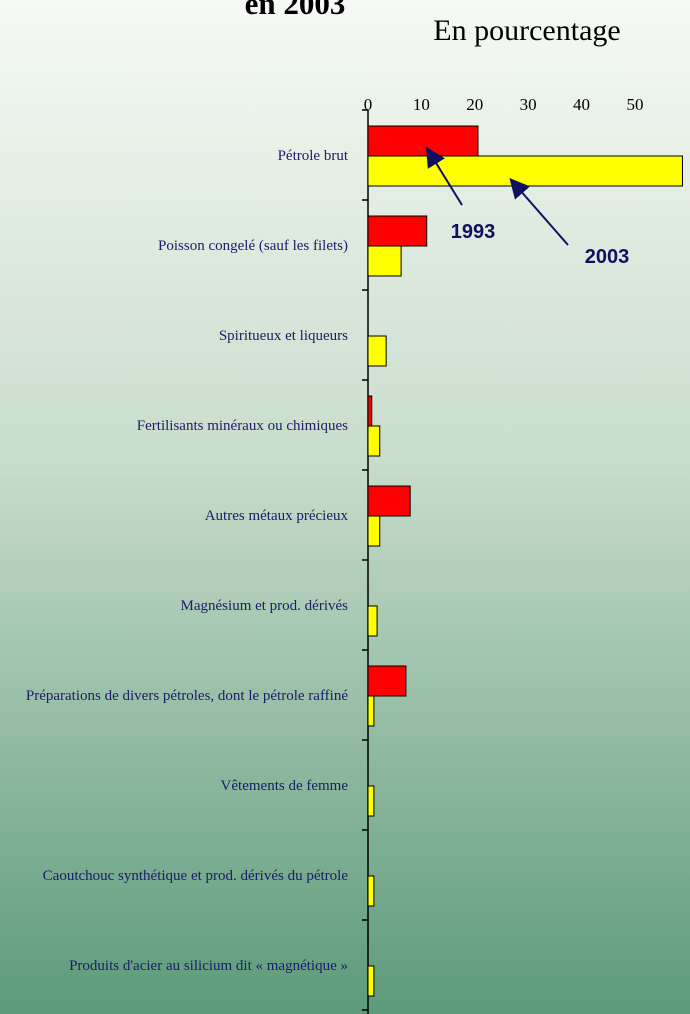 This screenshot has height=1014, width=690. Describe the element at coordinates (283, 335) in the screenshot. I see `category-label: Spiritueux et liqueurs` at that location.